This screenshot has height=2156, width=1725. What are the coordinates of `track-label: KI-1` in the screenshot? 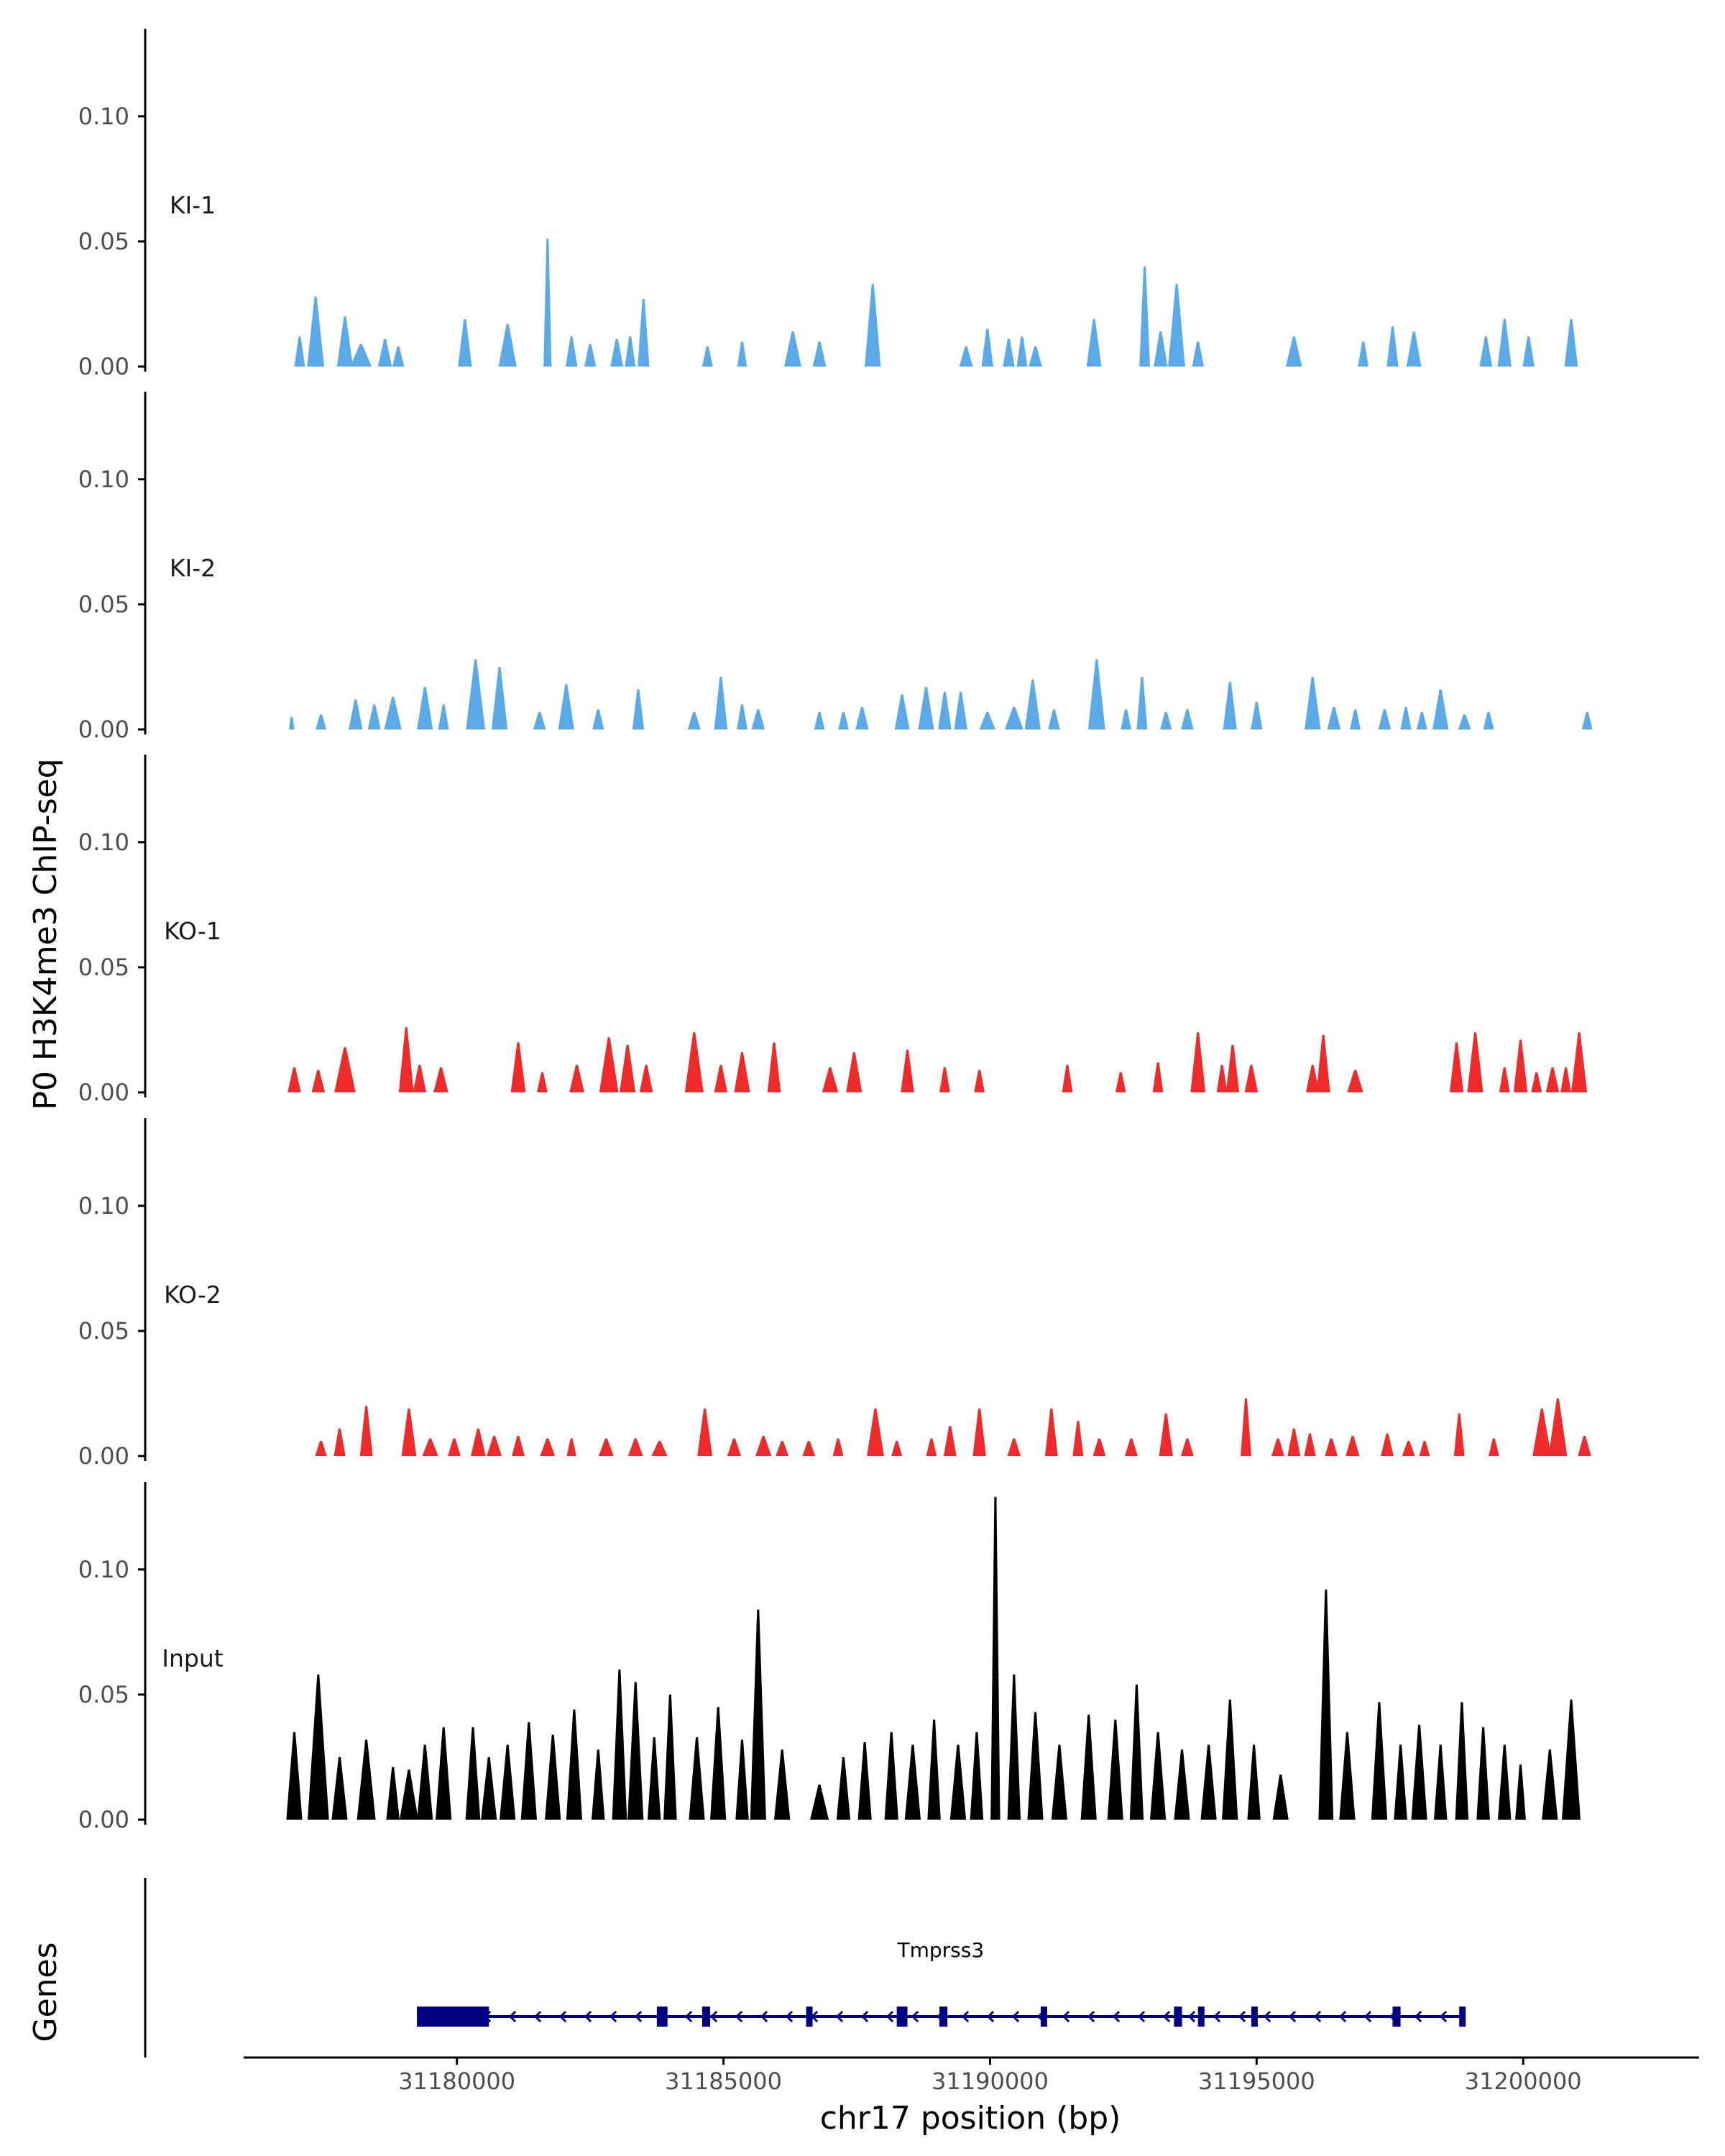 It's located at (193, 205).